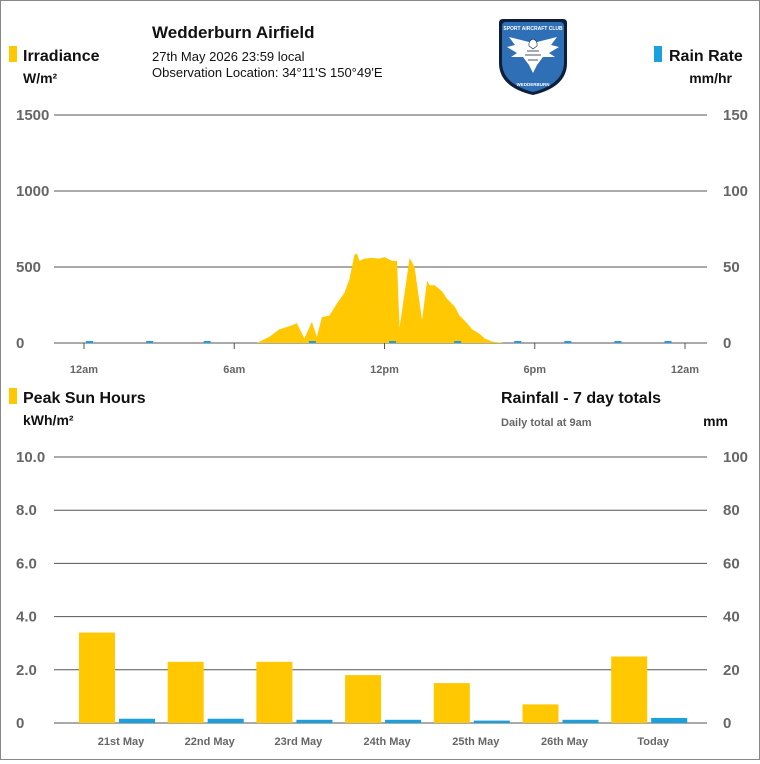 This screenshot has height=764, width=760. Describe the element at coordinates (26, 510) in the screenshot. I see `y-tick-label: 8.0` at that location.